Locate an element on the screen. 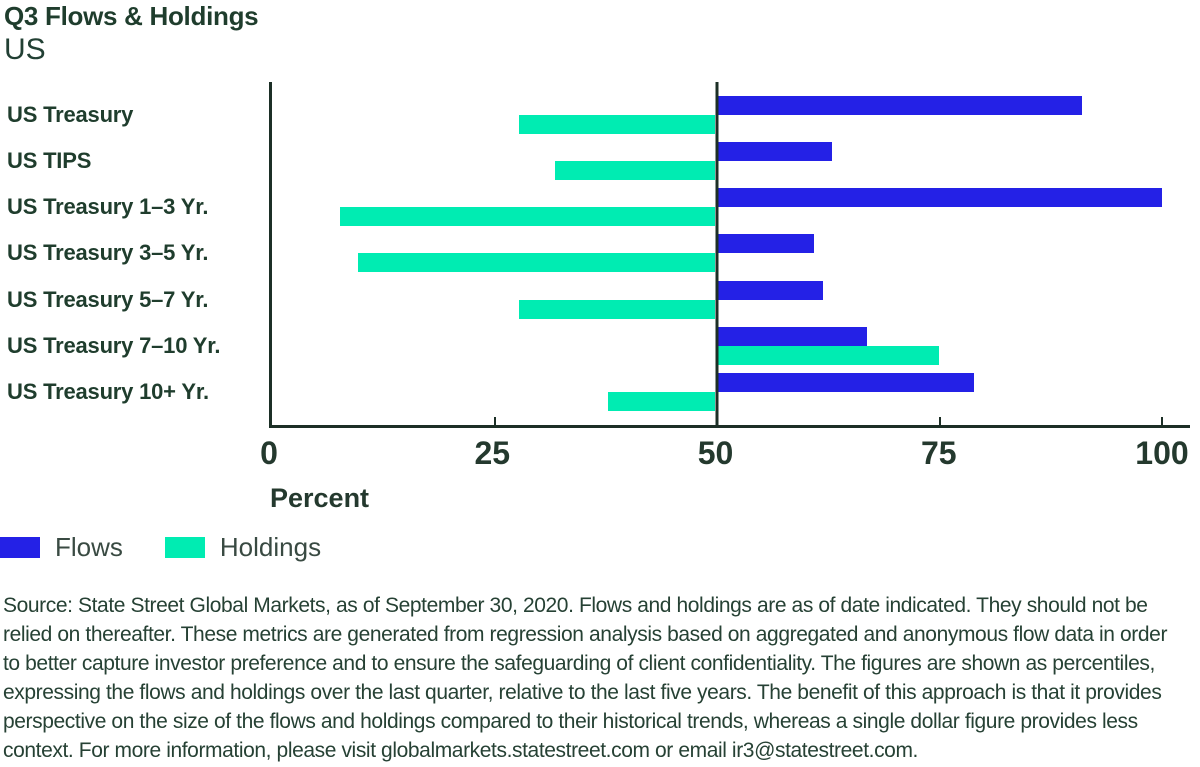 The image size is (1200, 767). category-label: US Treasury 10+ Yr. is located at coordinates (108, 391).